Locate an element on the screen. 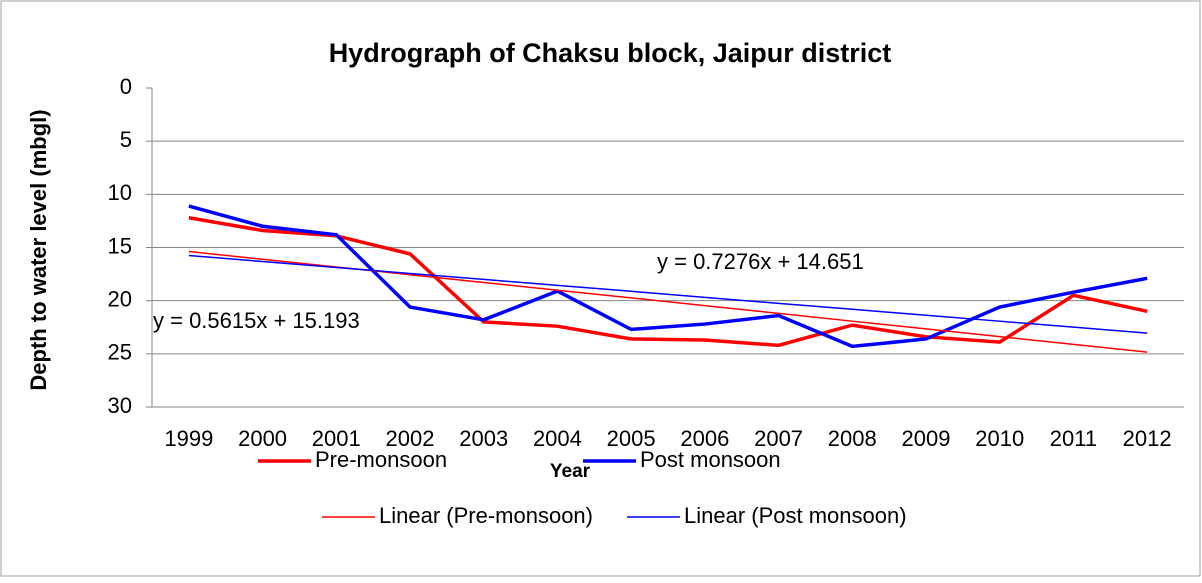 The height and width of the screenshot is (583, 1202). x-tick-label: 2001 is located at coordinates (336, 438).